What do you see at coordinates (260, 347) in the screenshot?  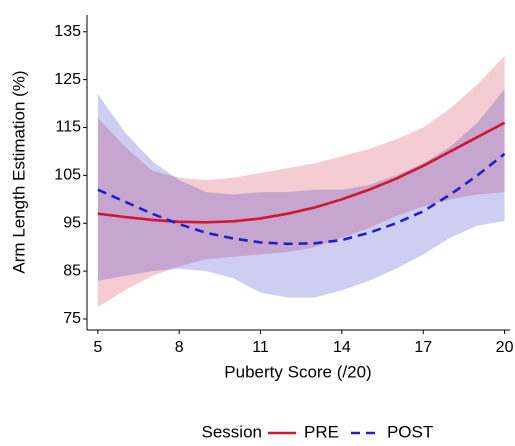 I see `x-tick-label: 11` at bounding box center [260, 347].